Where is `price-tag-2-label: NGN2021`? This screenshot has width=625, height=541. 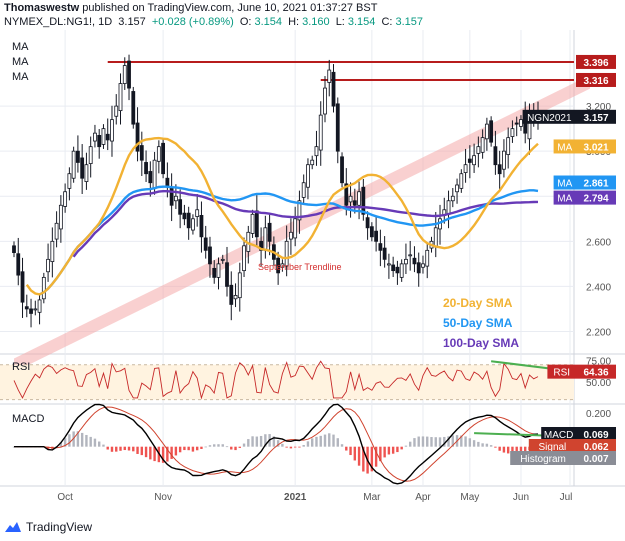 price-tag-2-label: NGN2021 is located at coordinates (549, 118).